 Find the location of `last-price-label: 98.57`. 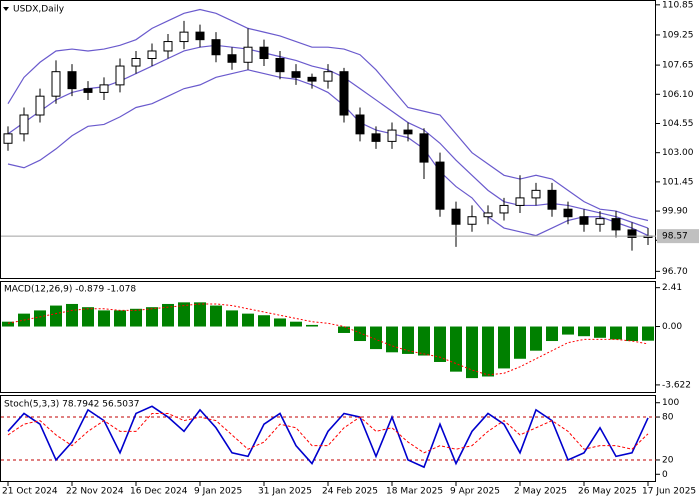

last-price-label: 98.57 is located at coordinates (675, 237).